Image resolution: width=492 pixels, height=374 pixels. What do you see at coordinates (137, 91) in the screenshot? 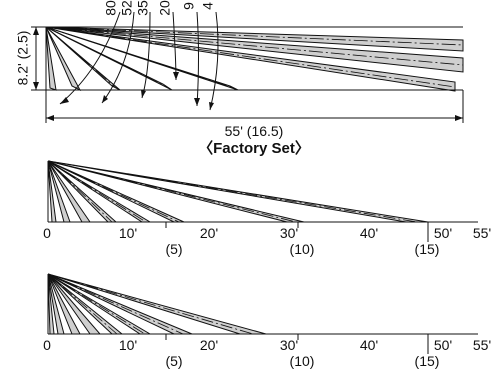
I see `angle-arrowheads` at bounding box center [137, 91].